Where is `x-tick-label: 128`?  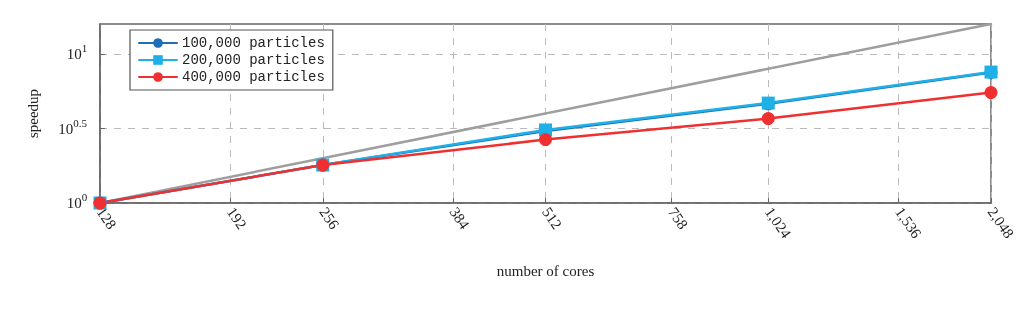 x-tick-label: 128 is located at coordinates (106, 218).